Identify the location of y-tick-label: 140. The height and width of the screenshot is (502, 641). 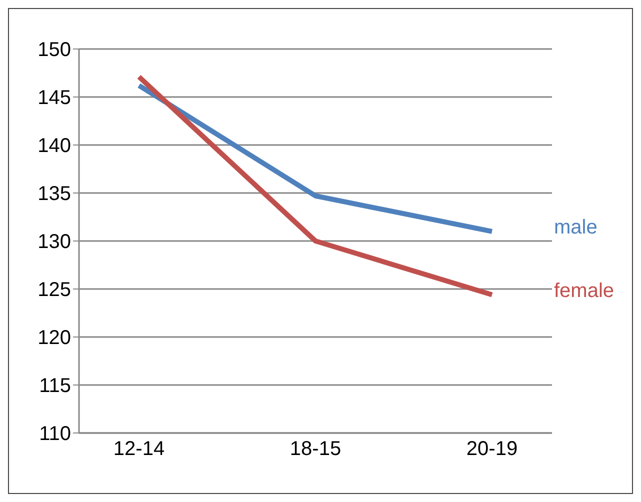
(54, 146).